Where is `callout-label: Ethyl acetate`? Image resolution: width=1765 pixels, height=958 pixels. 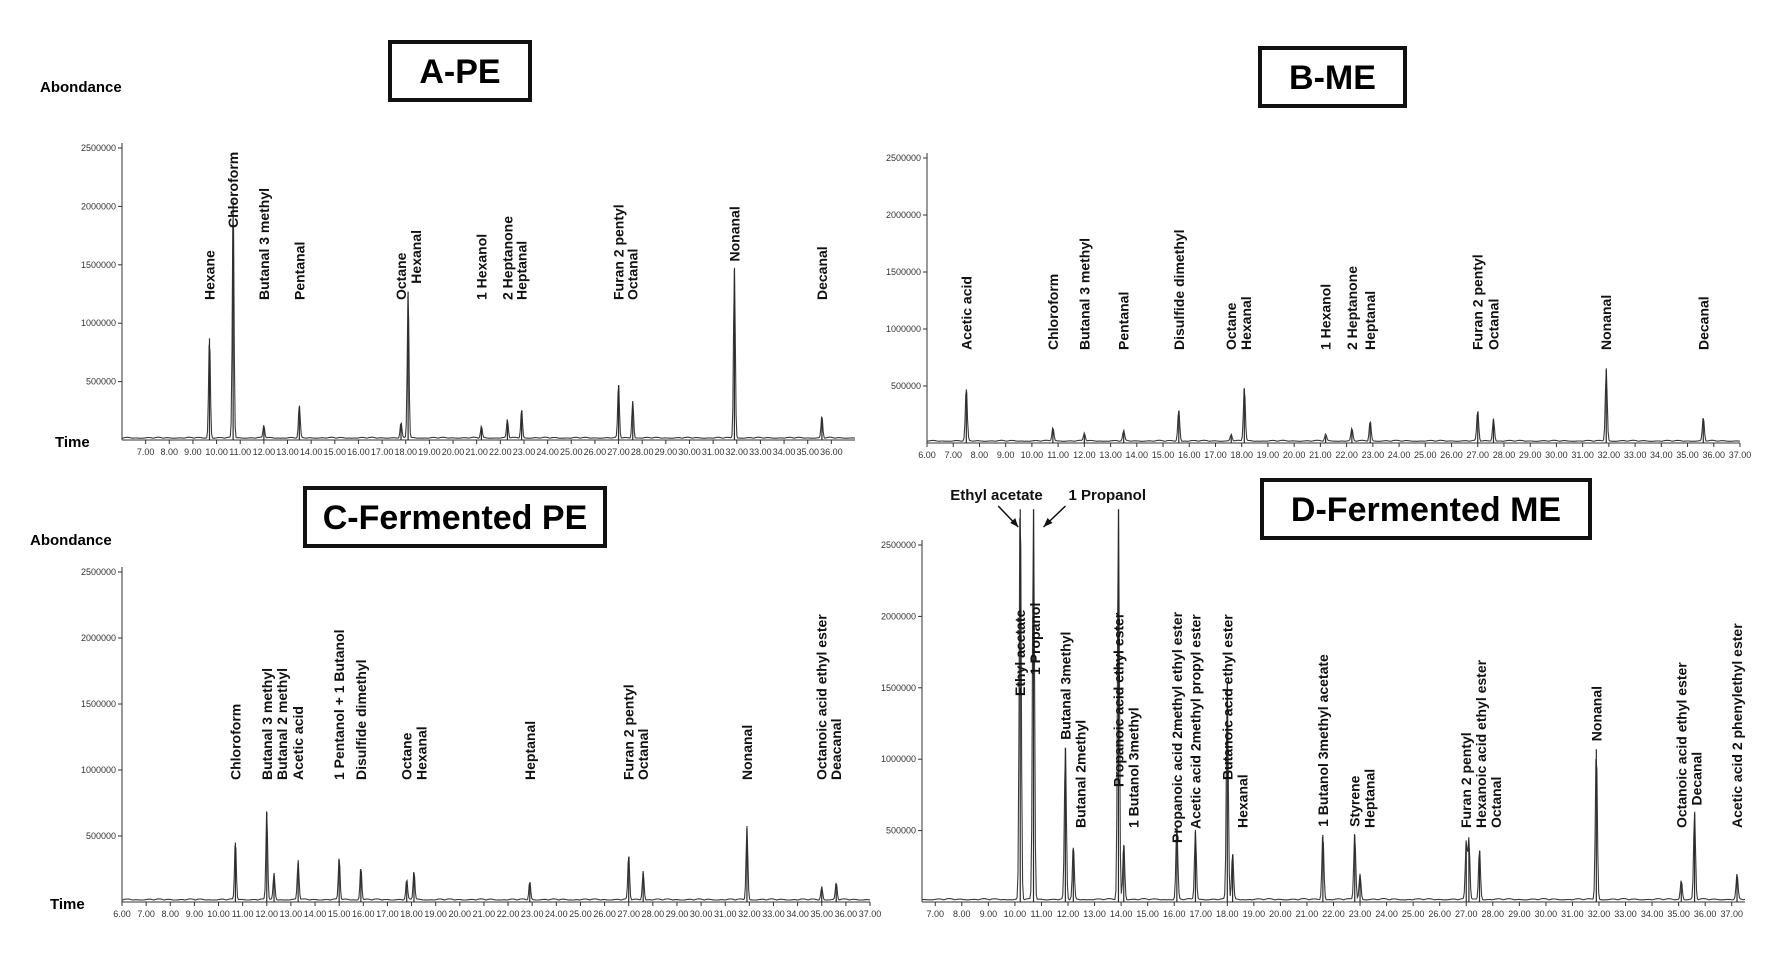 callout-label: Ethyl acetate is located at coordinates (996, 495).